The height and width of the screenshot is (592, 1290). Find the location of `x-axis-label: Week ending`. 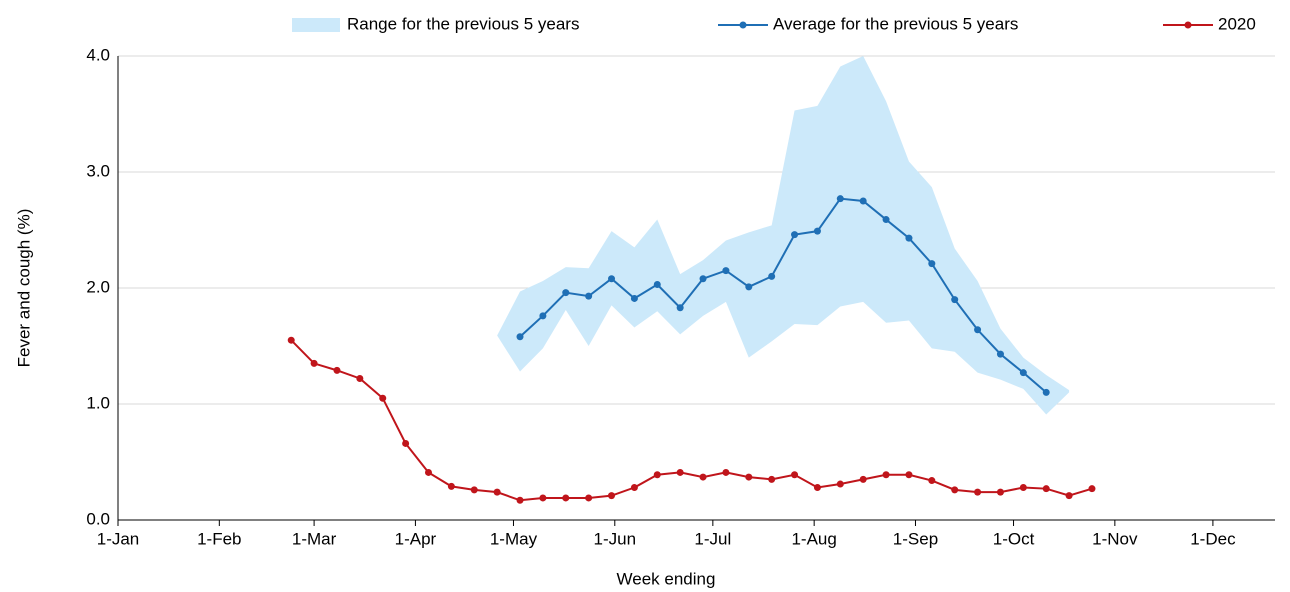

x-axis-label: Week ending is located at coordinates (666, 578).